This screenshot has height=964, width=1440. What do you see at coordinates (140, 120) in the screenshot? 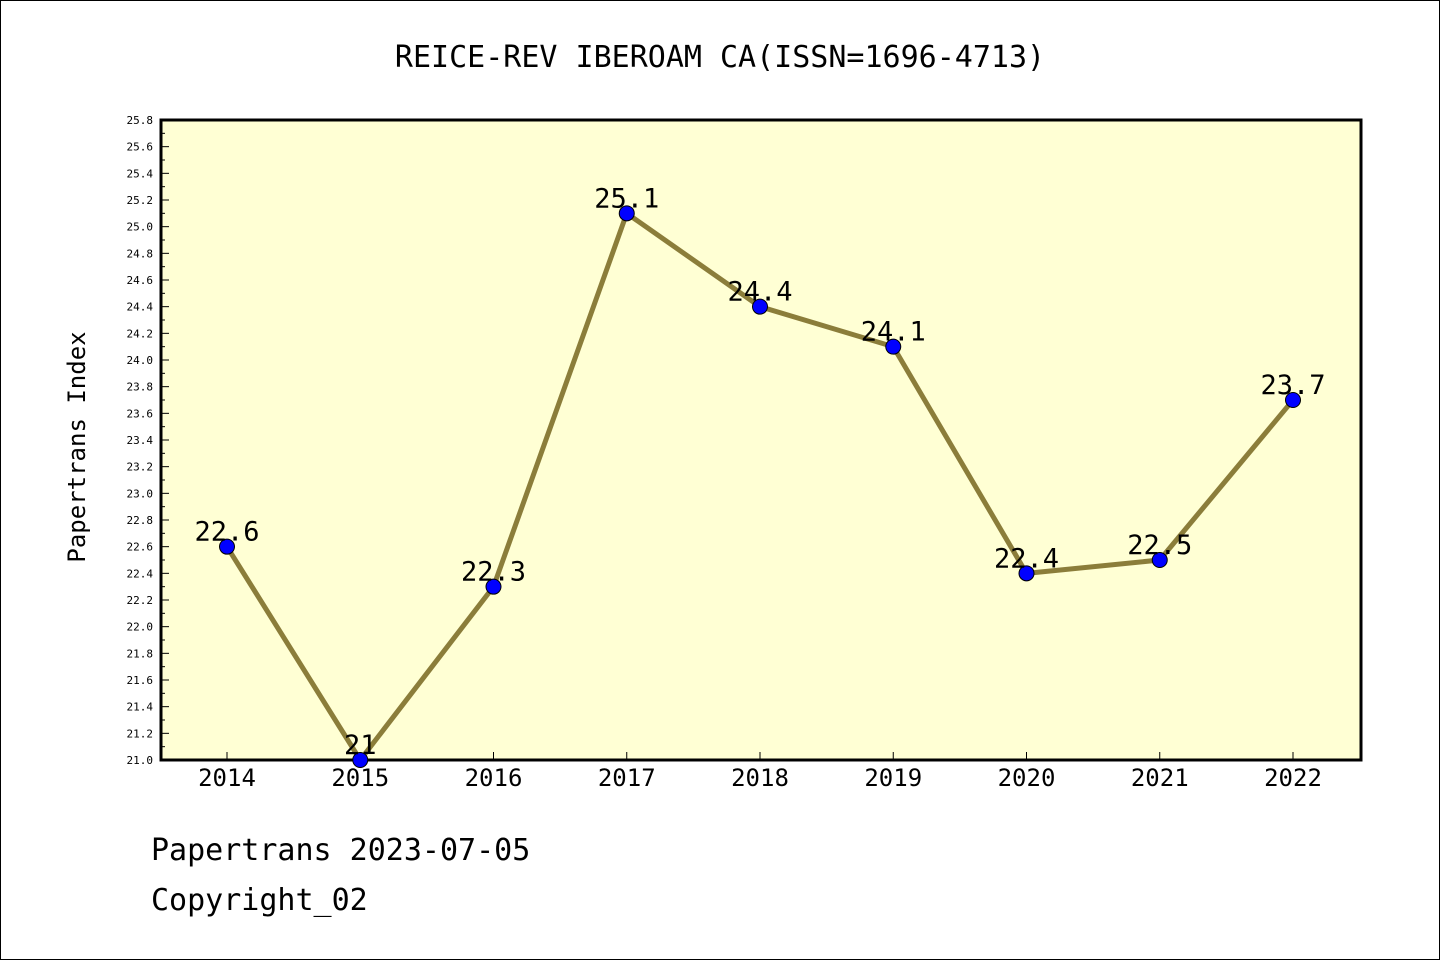
I see `y-tick-label: 25.8` at bounding box center [140, 120].